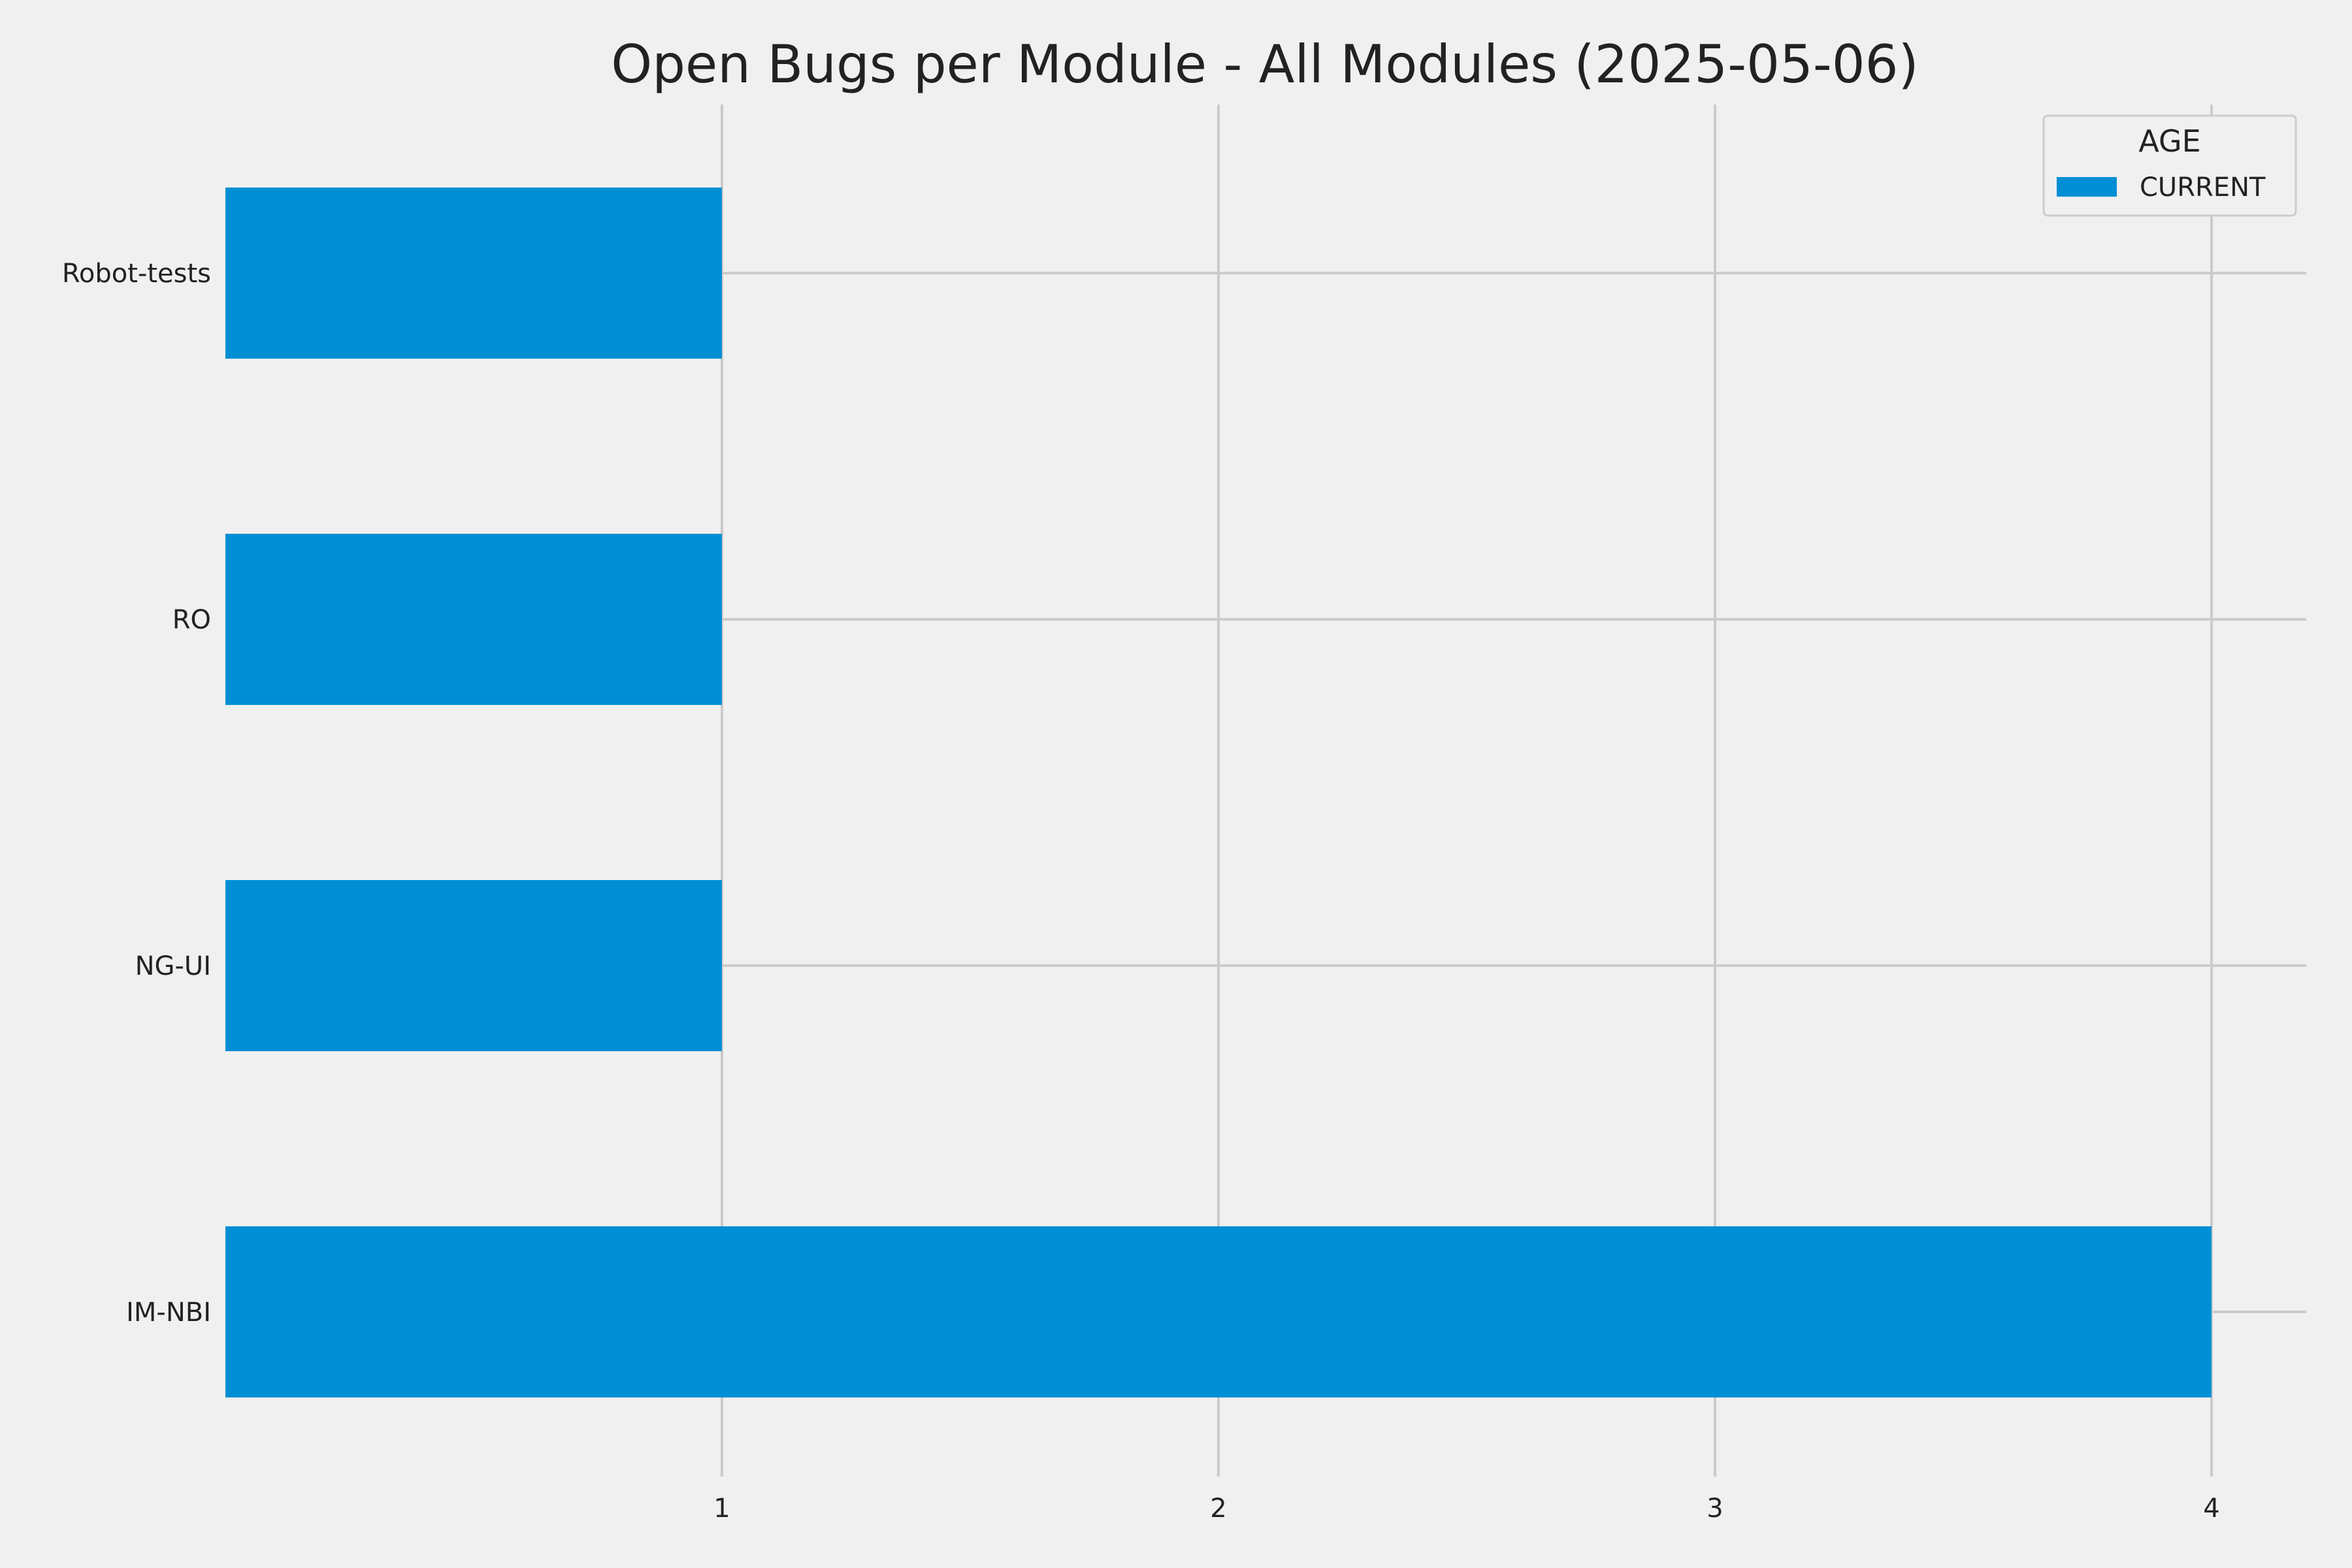 The image size is (2352, 1568). Describe the element at coordinates (473, 273) in the screenshot. I see `bar-robot-tests` at that location.